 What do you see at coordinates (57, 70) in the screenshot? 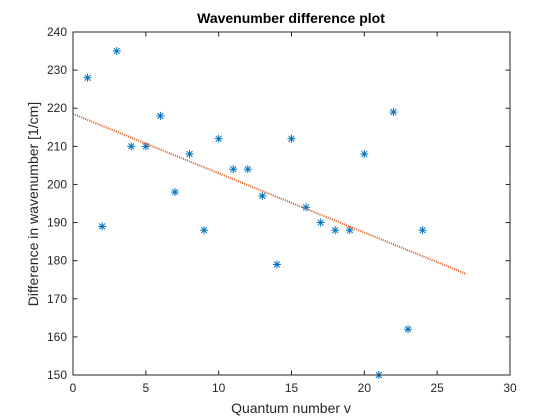
I see `y-tick-label: 230` at bounding box center [57, 70].